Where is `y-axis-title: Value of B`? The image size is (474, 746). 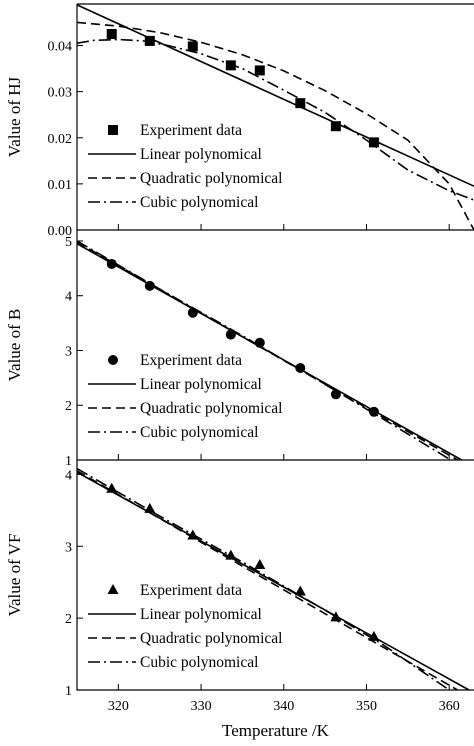
y-axis-title: Value of B is located at coordinates (14, 345).